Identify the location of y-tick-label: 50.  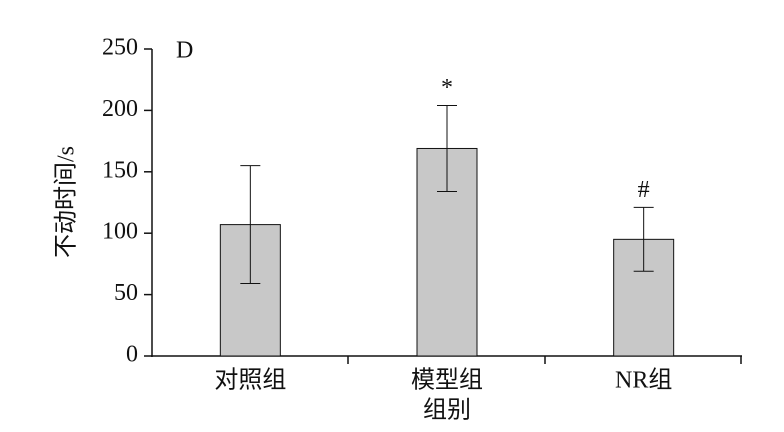
(126, 293).